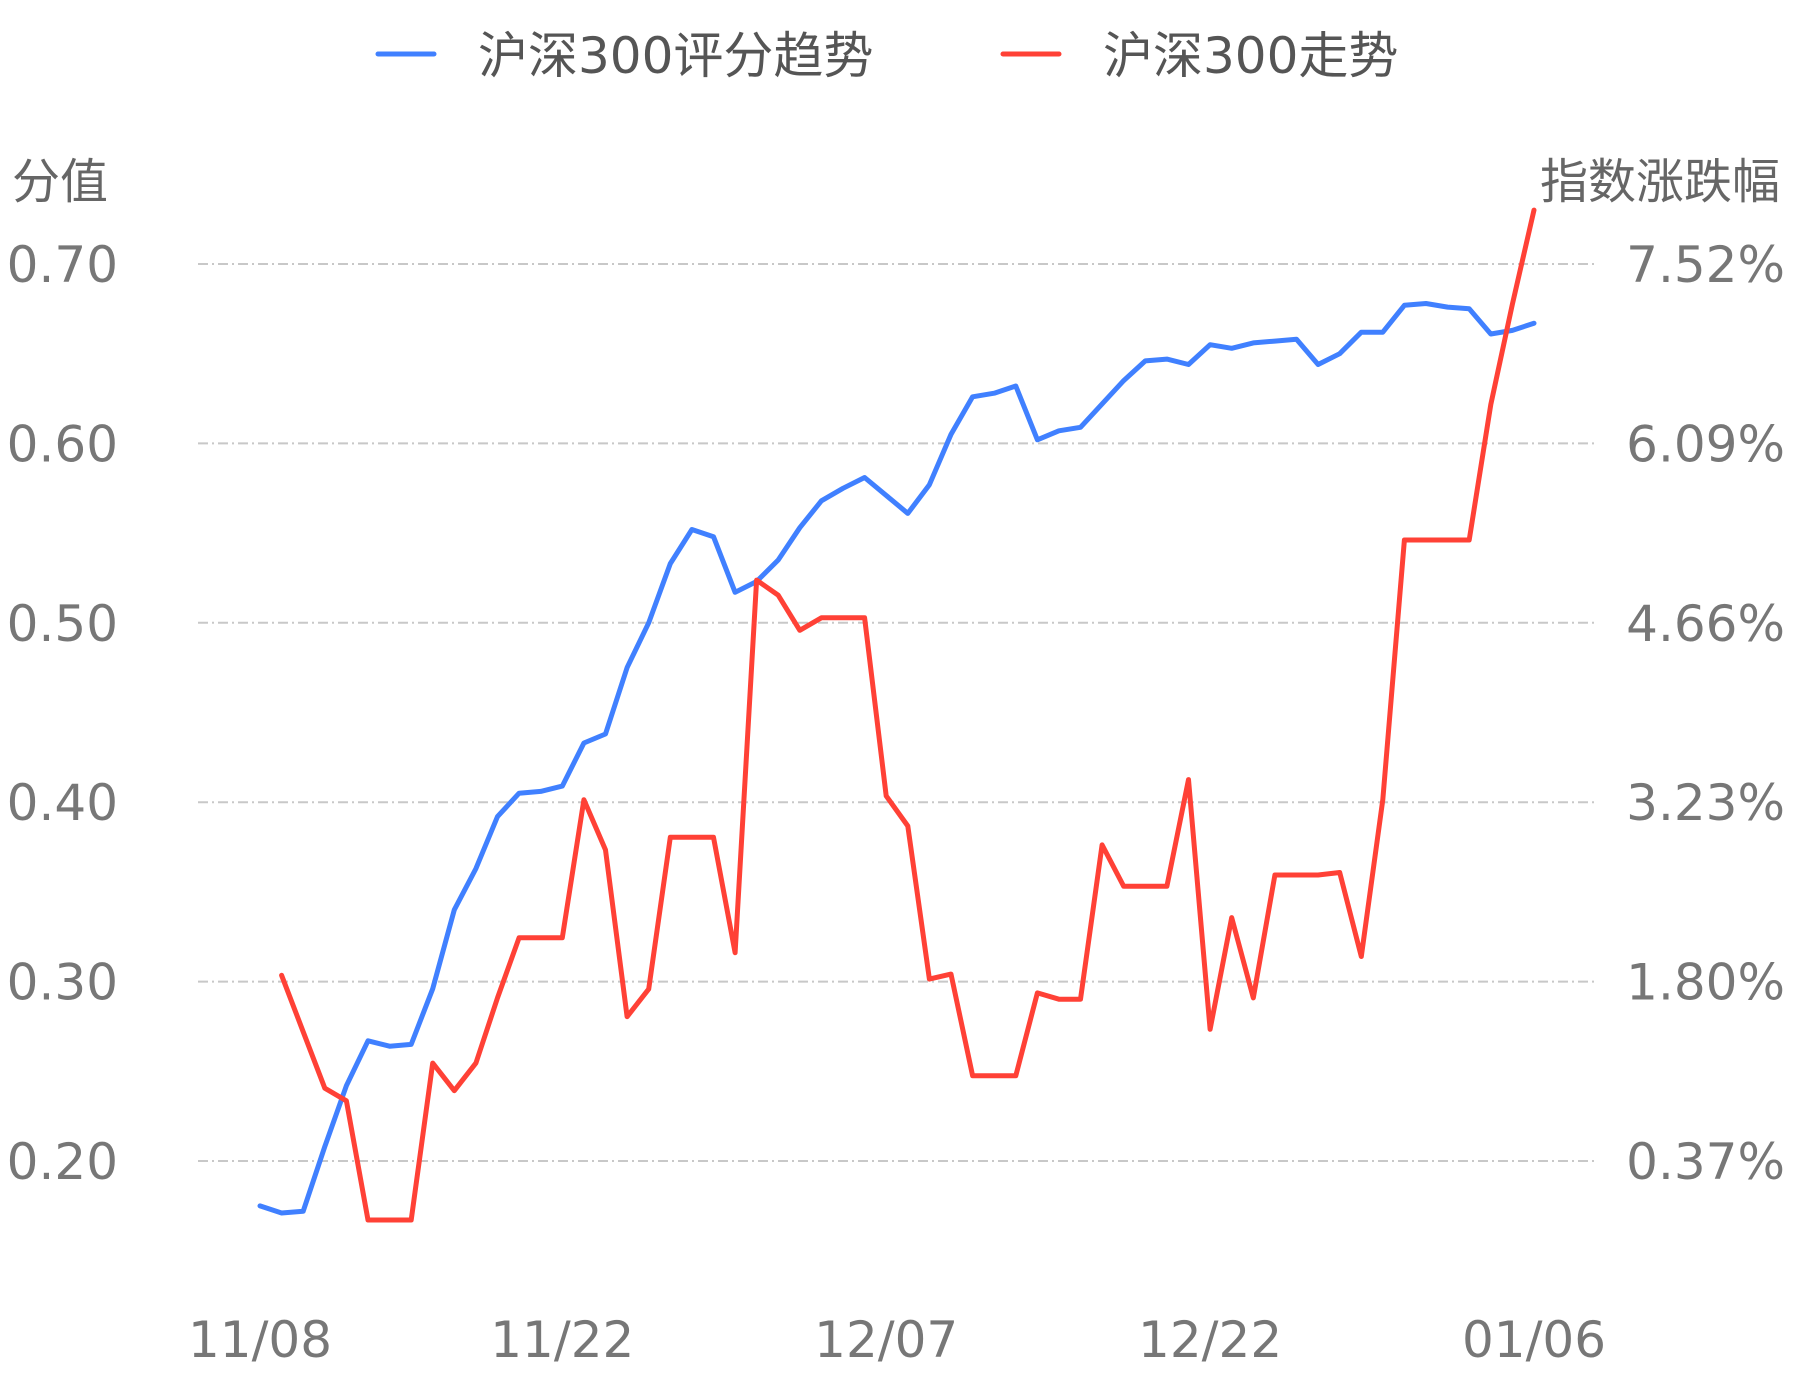  Describe the element at coordinates (62, 265) in the screenshot. I see `left-tick-label: 0.70` at that location.